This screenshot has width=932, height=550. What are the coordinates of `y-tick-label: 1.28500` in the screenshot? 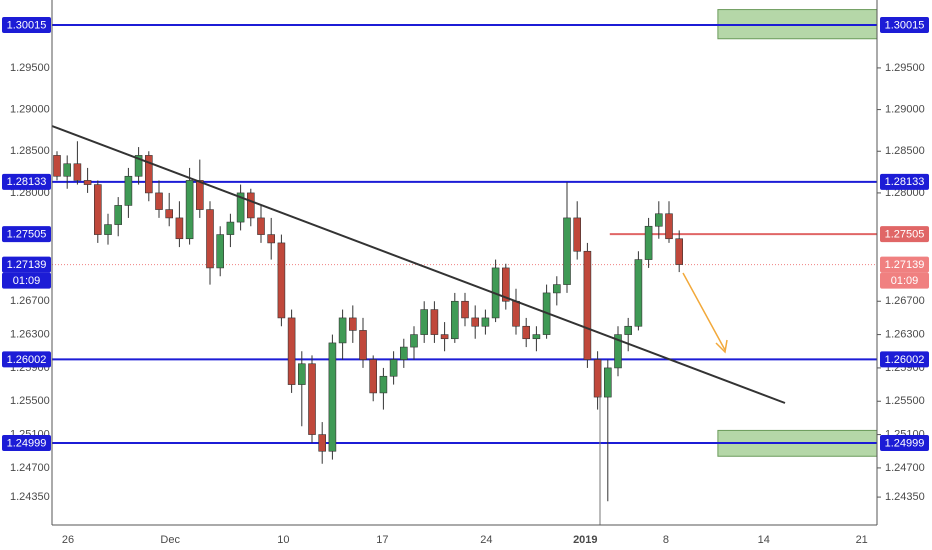 It's located at (30, 151).